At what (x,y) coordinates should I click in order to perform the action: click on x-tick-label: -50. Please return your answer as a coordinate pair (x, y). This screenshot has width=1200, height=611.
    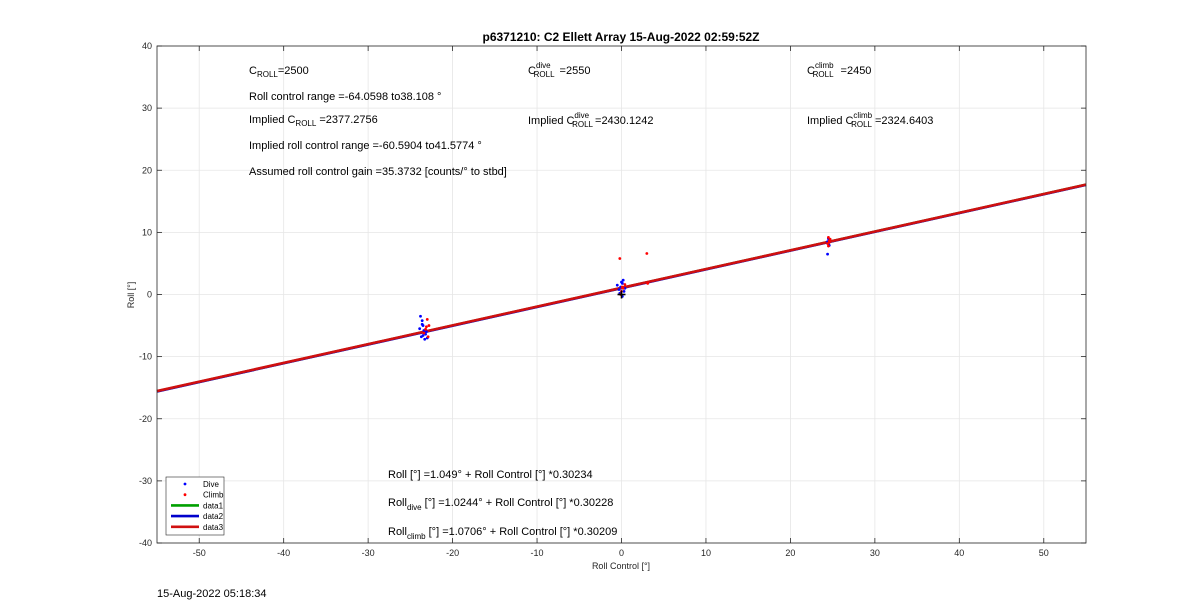
    Looking at the image, I should click on (199, 553).